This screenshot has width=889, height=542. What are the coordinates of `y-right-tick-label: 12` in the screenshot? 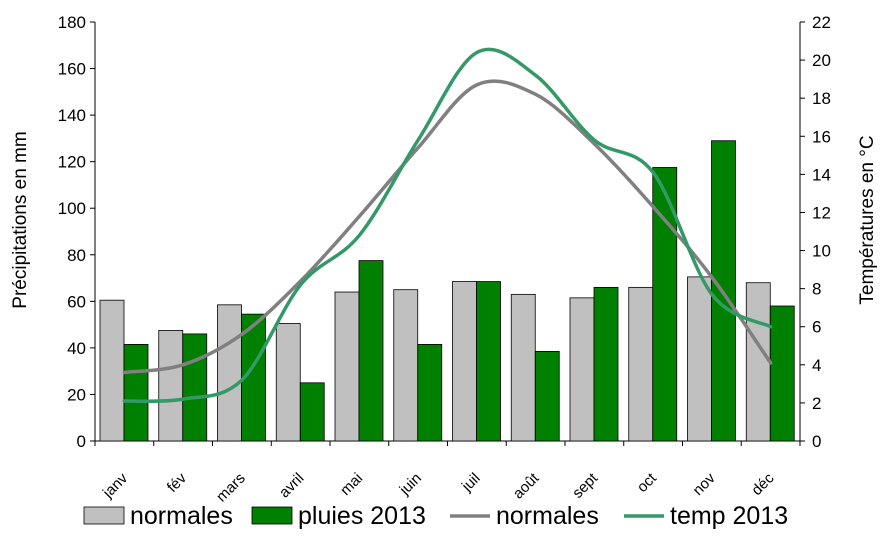 It's located at (821, 212).